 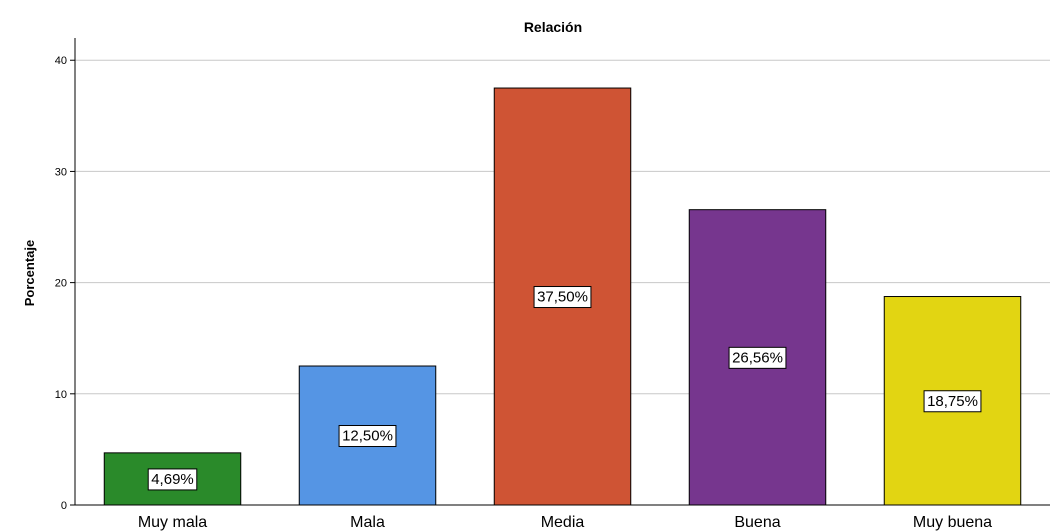 What do you see at coordinates (61, 172) in the screenshot?
I see `y-tick-label-3: 30` at bounding box center [61, 172].